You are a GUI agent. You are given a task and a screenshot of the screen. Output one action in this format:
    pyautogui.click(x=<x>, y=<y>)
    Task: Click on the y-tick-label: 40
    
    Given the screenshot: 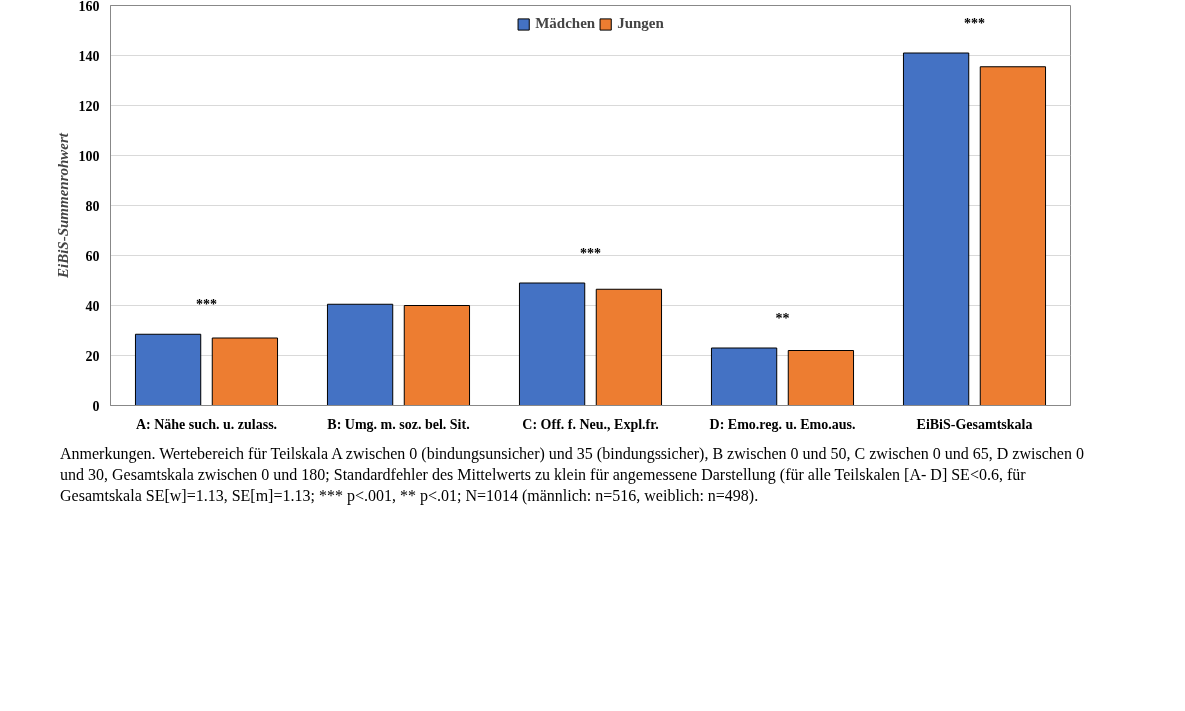 What is the action you would take?
    pyautogui.click(x=92, y=306)
    